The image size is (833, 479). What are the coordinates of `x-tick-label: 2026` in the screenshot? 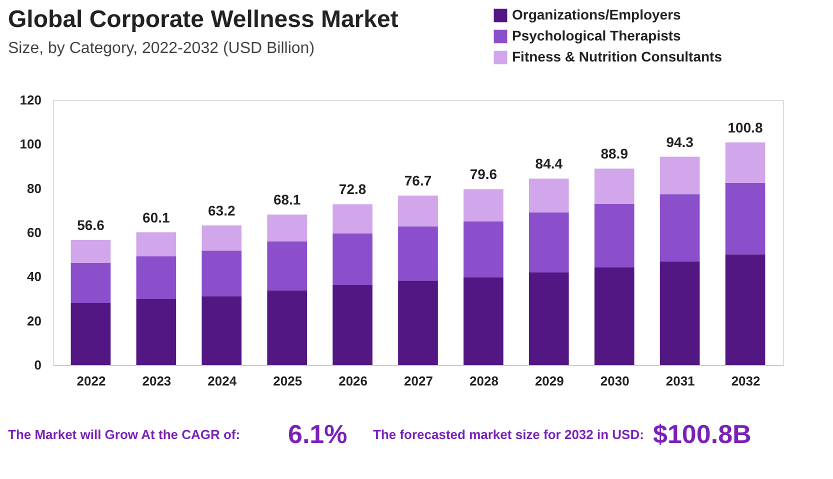 It's located at (353, 381).